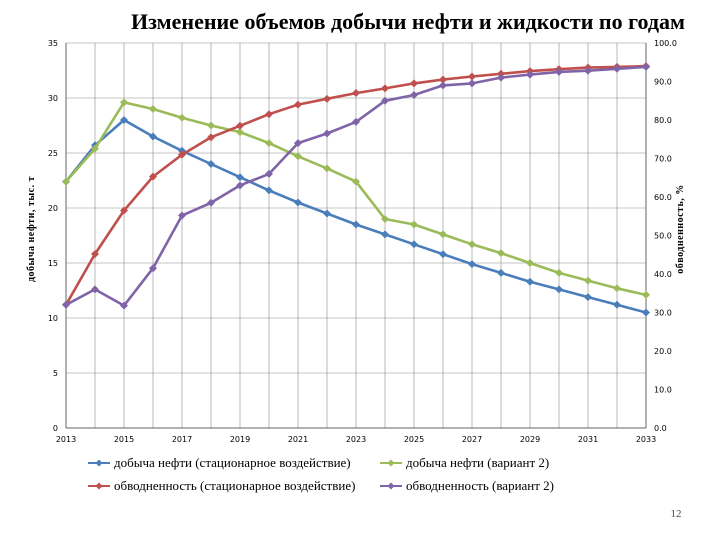  What do you see at coordinates (530, 439) in the screenshot?
I see `x-tick-label-8: 2029` at bounding box center [530, 439].